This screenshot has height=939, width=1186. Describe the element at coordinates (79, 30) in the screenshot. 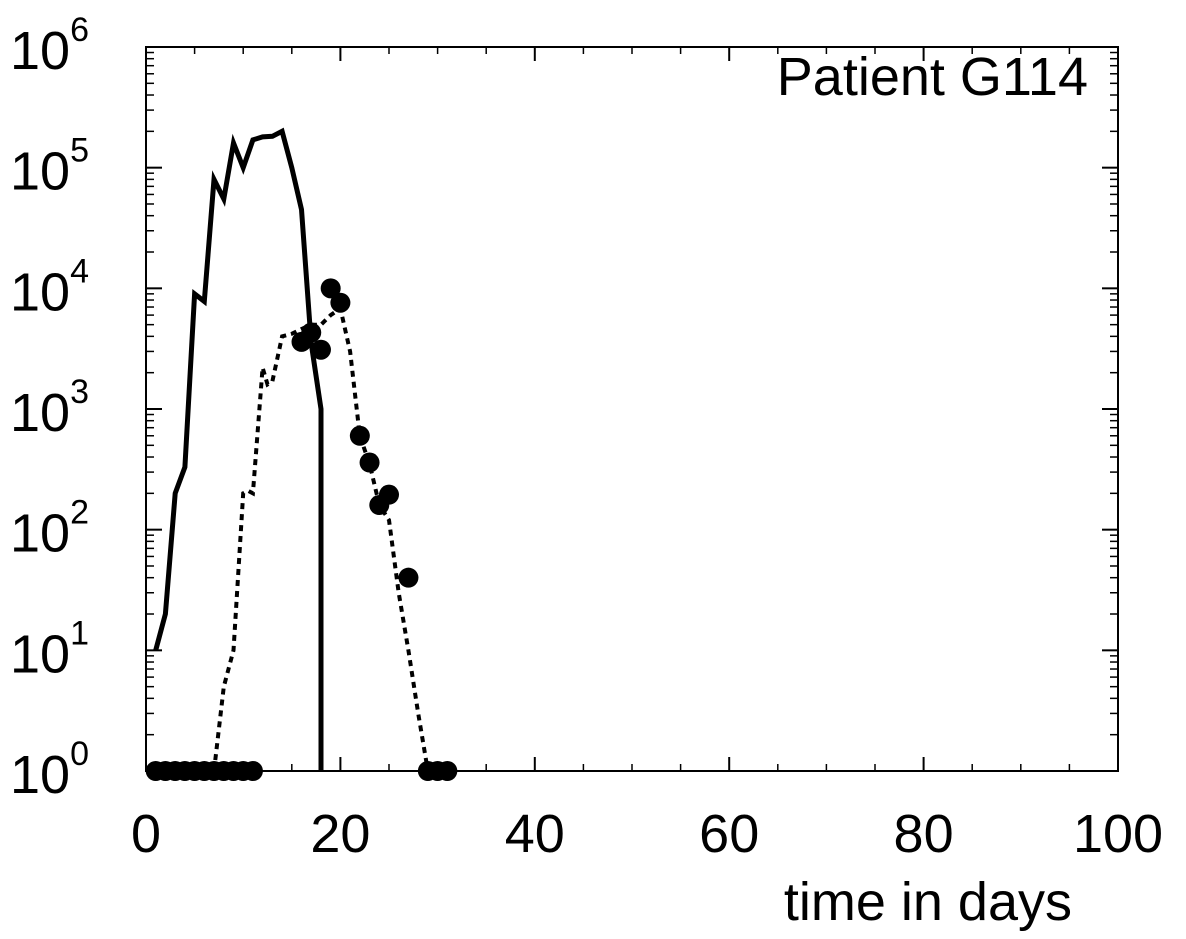

I see `y-tick-exponent: 6` at that location.